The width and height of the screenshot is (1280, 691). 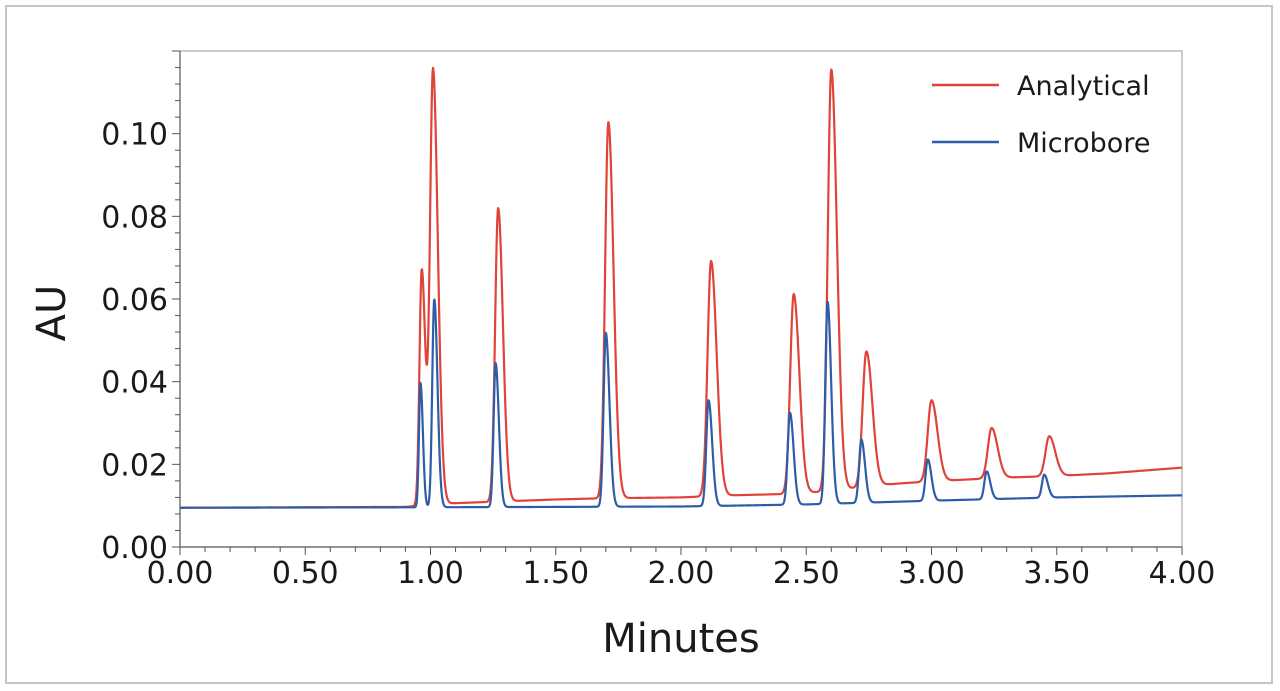 What do you see at coordinates (680, 639) in the screenshot?
I see `x-axis-title: Minutes` at bounding box center [680, 639].